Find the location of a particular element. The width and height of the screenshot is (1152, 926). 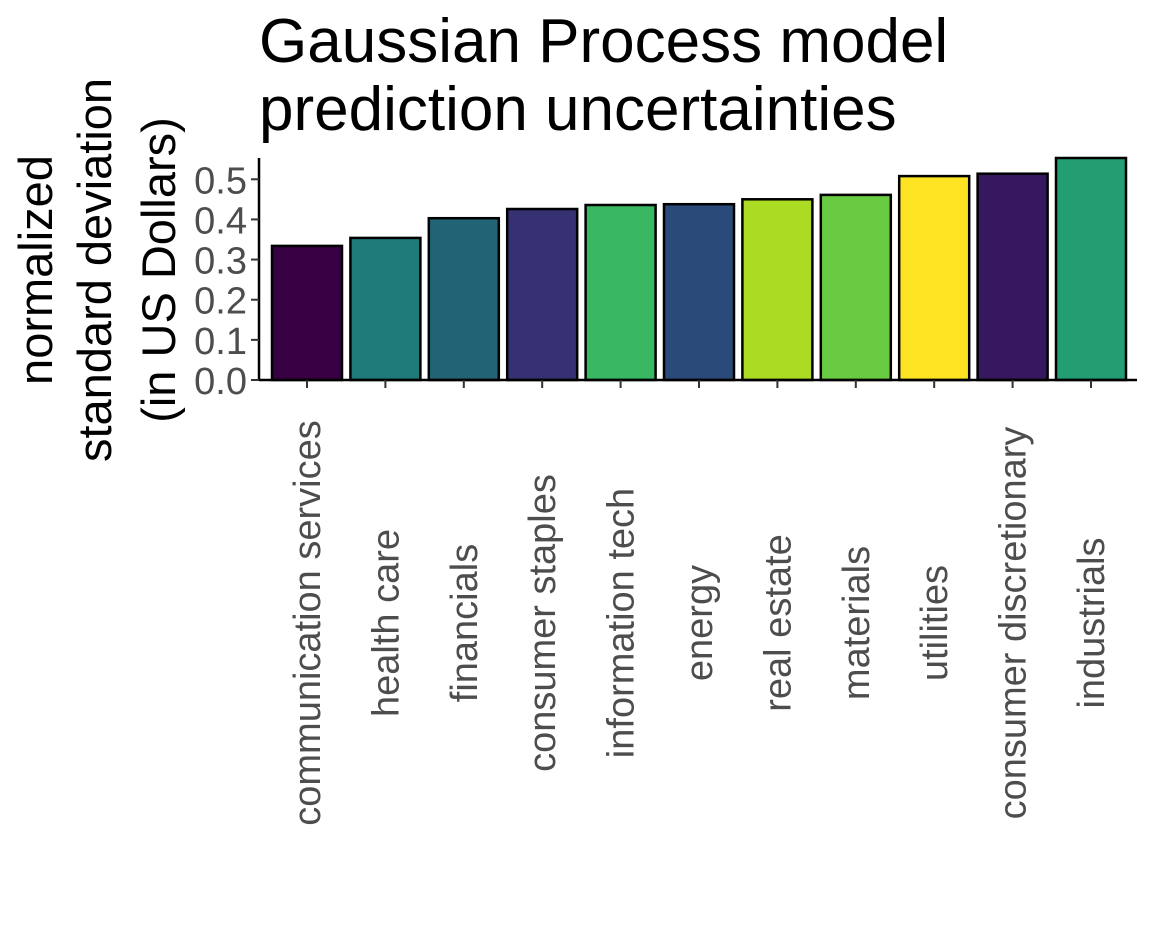

bar-materials is located at coordinates (856, 287).